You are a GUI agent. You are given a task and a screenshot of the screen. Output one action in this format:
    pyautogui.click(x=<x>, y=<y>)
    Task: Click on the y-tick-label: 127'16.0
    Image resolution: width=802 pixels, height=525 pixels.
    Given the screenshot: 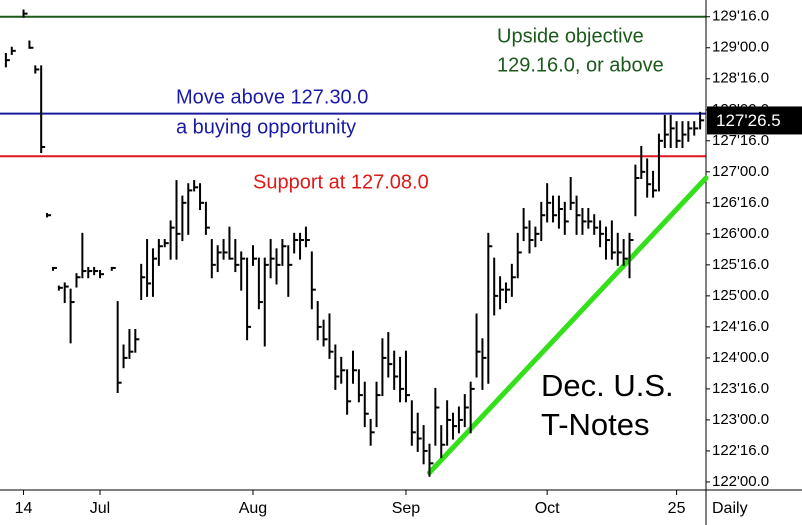 What is the action you would take?
    pyautogui.click(x=740, y=140)
    